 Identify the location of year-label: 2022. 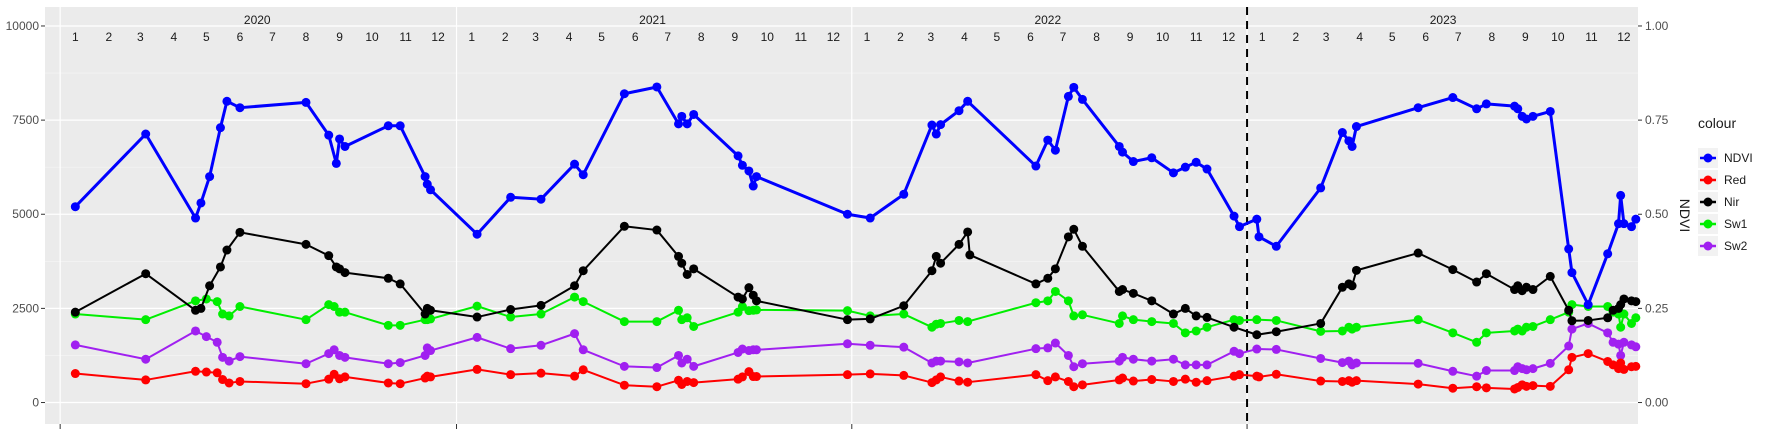
(1047, 20).